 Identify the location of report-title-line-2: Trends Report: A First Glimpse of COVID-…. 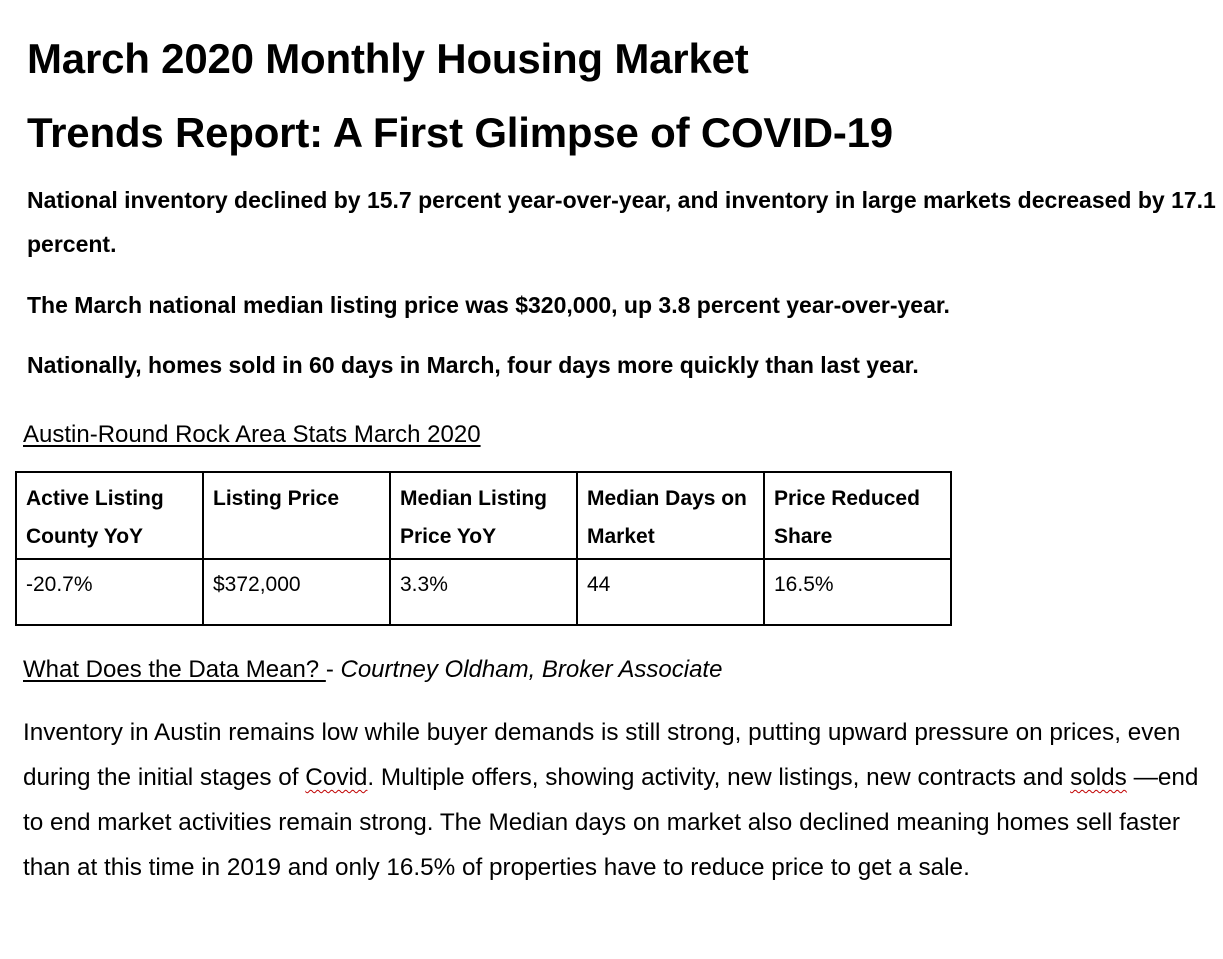
(460, 132).